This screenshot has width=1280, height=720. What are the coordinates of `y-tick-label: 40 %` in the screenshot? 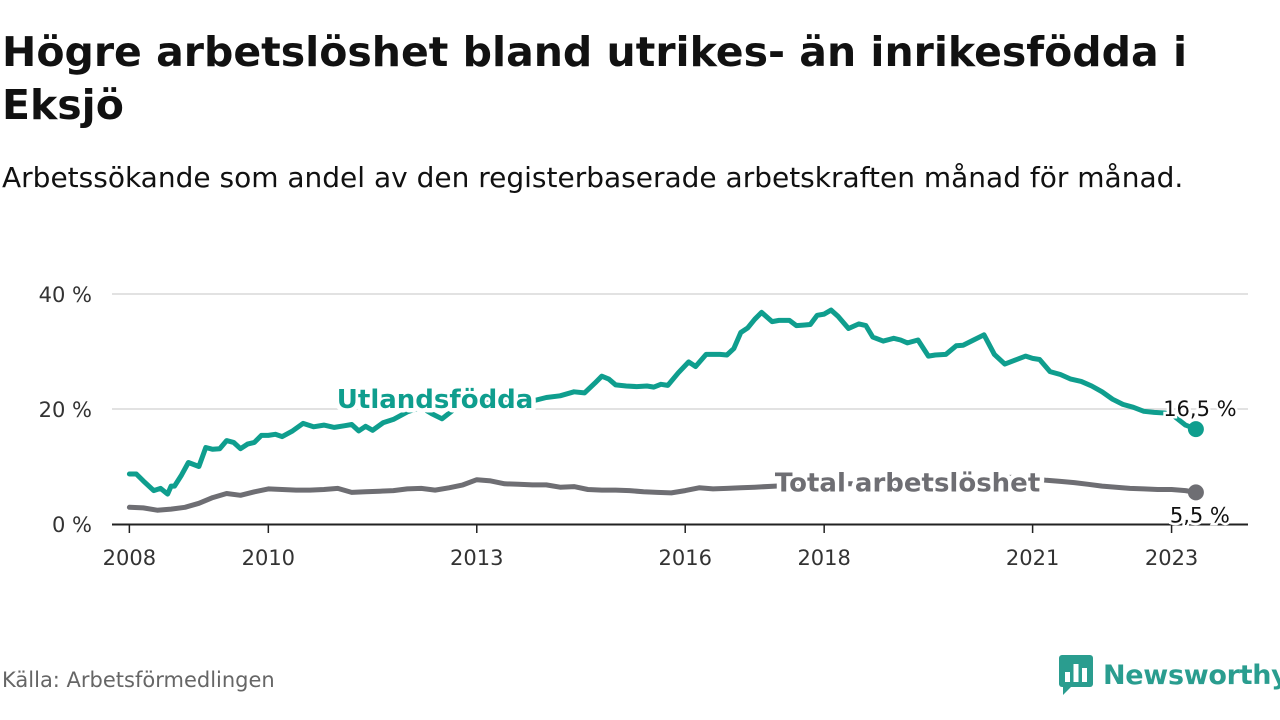 It's located at (65, 295).